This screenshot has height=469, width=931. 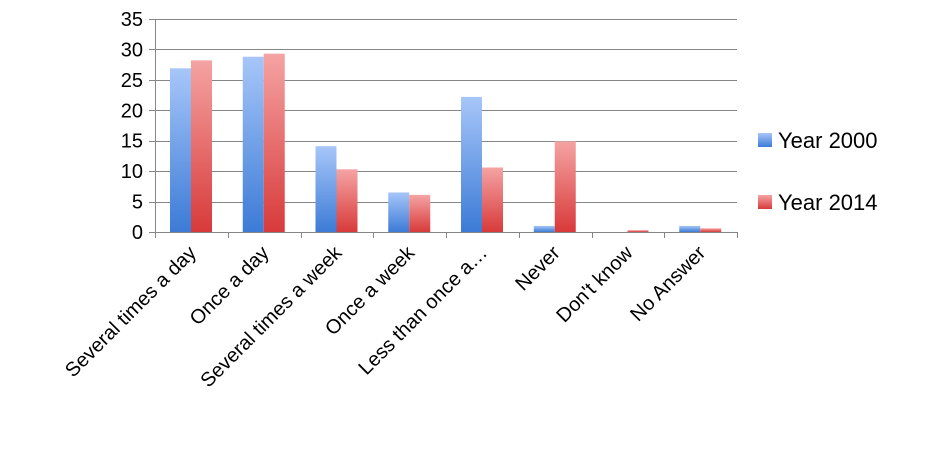 What do you see at coordinates (132, 172) in the screenshot?
I see `y-tick-label-10: 10` at bounding box center [132, 172].